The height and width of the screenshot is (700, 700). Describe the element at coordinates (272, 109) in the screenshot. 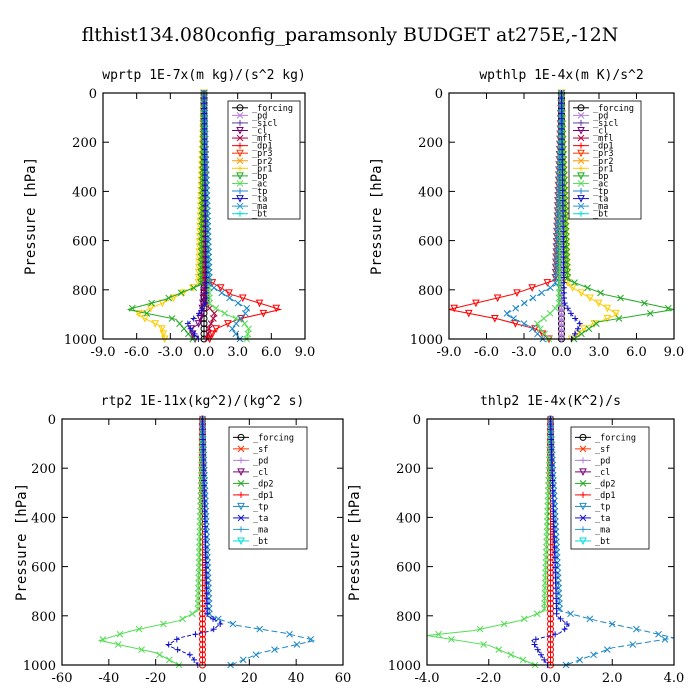

I see `legend-entry: _forcing` at that location.